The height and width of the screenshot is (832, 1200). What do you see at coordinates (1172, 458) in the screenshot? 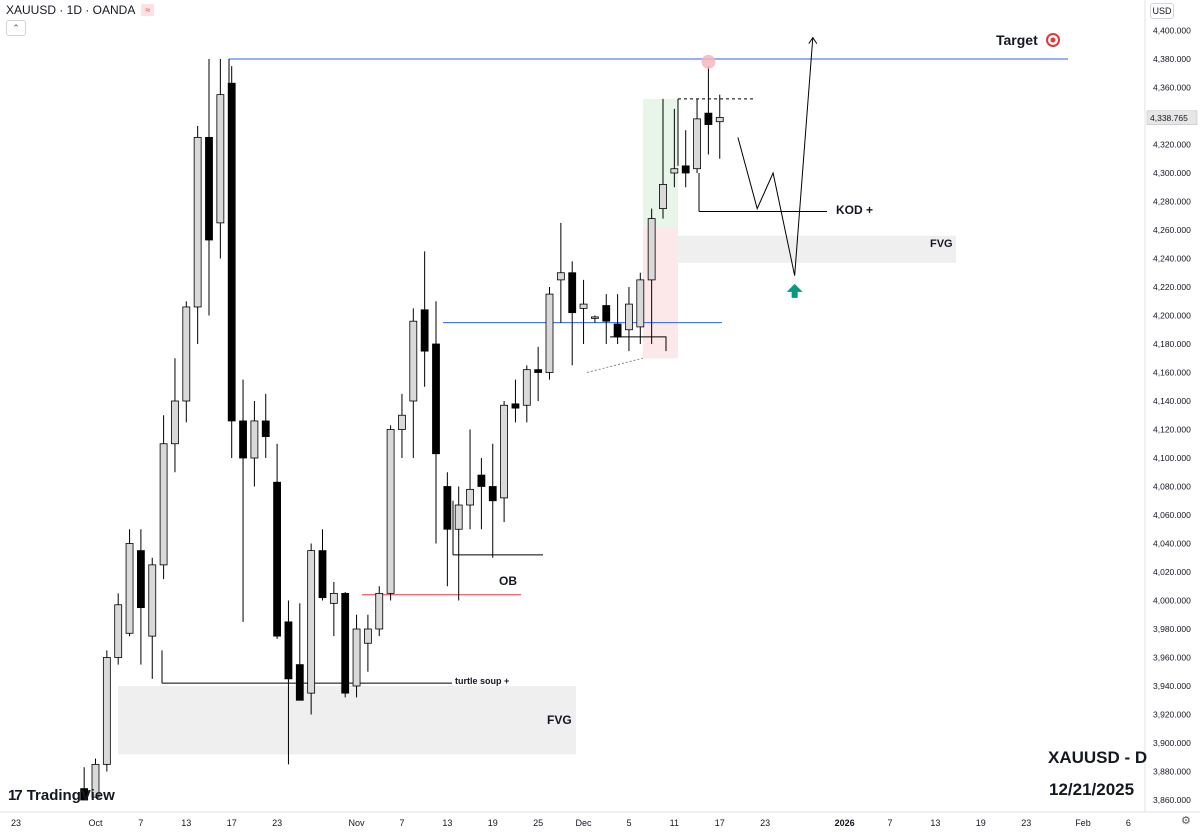
I see `y-tick-label: 4,100.000` at bounding box center [1172, 458].